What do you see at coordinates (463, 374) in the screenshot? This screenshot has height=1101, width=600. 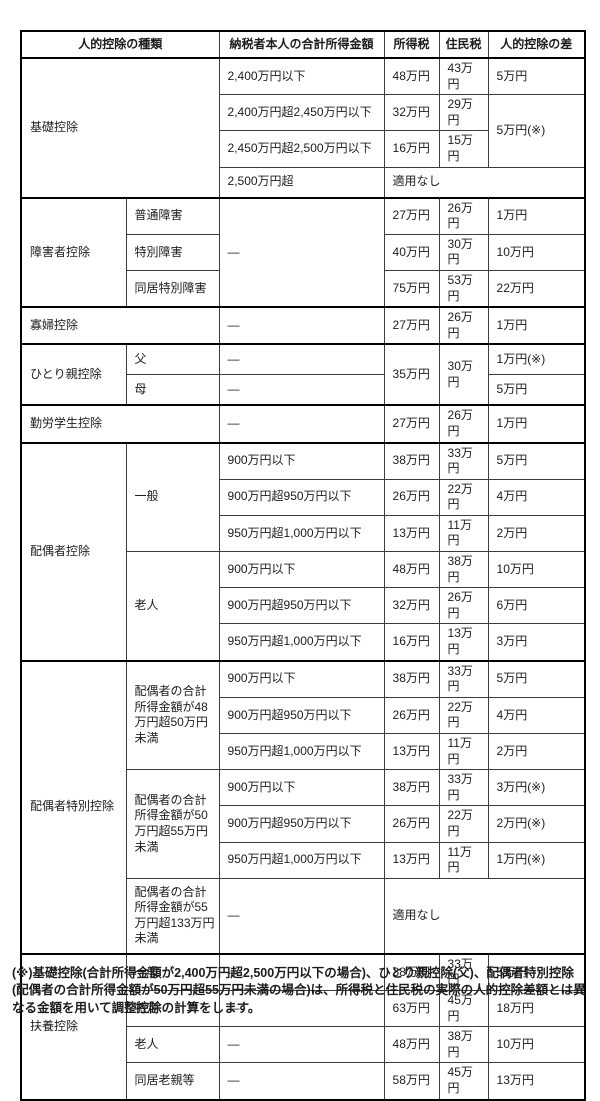 I see `value-cell: 30万円` at bounding box center [463, 374].